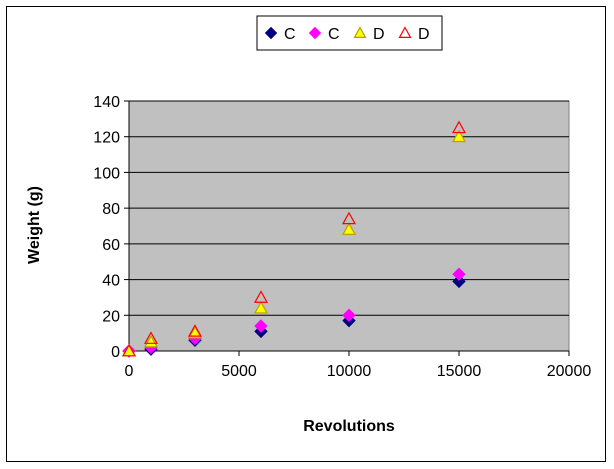 Image resolution: width=614 pixels, height=469 pixels. I want to click on x-tick-label: 15000, so click(459, 371).